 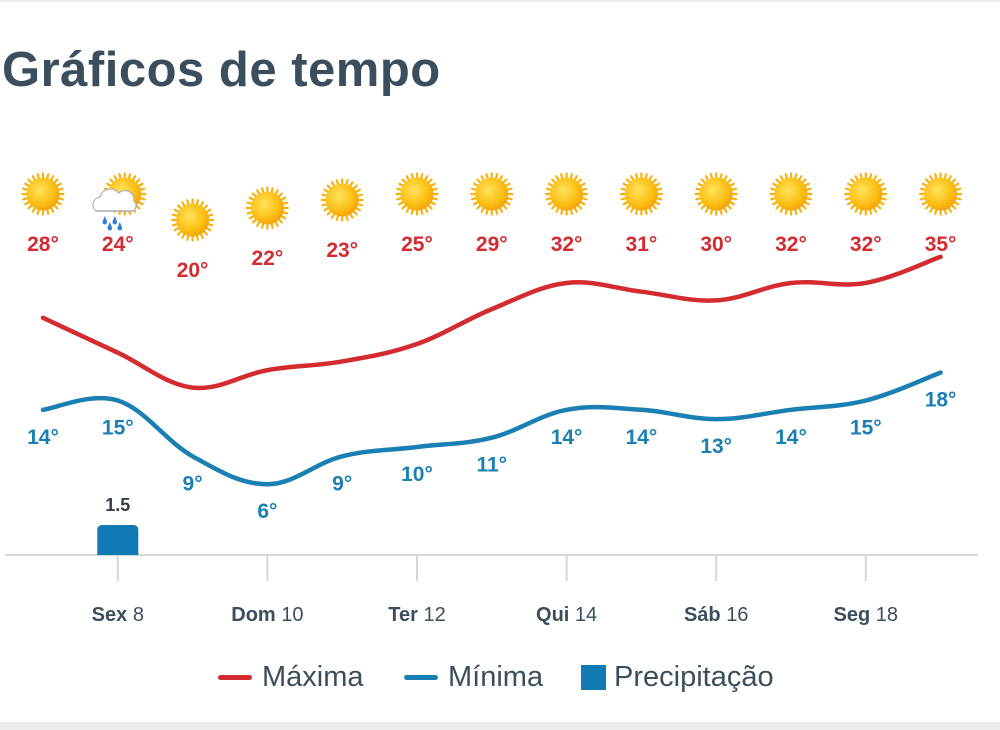 What do you see at coordinates (941, 400) in the screenshot?
I see `min-temp-label: 18°` at bounding box center [941, 400].